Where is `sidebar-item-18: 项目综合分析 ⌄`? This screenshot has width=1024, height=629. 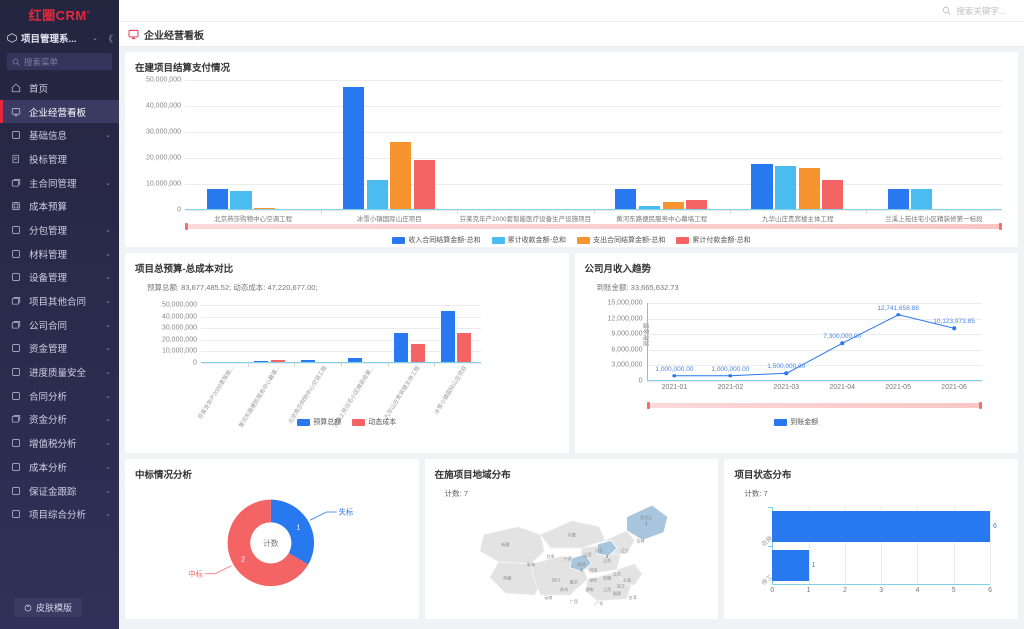
sidebar-item-18: 项目综合分析 ⌄ is located at coordinates (59, 514).